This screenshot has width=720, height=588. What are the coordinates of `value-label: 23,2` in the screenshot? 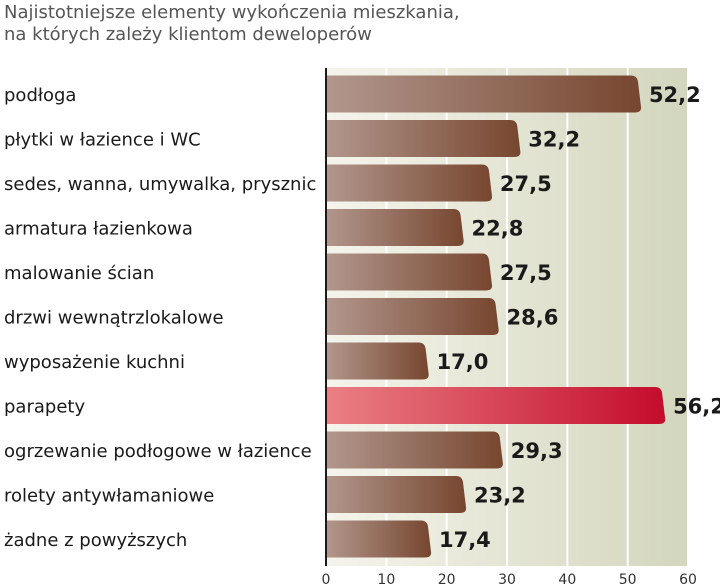 It's located at (500, 496).